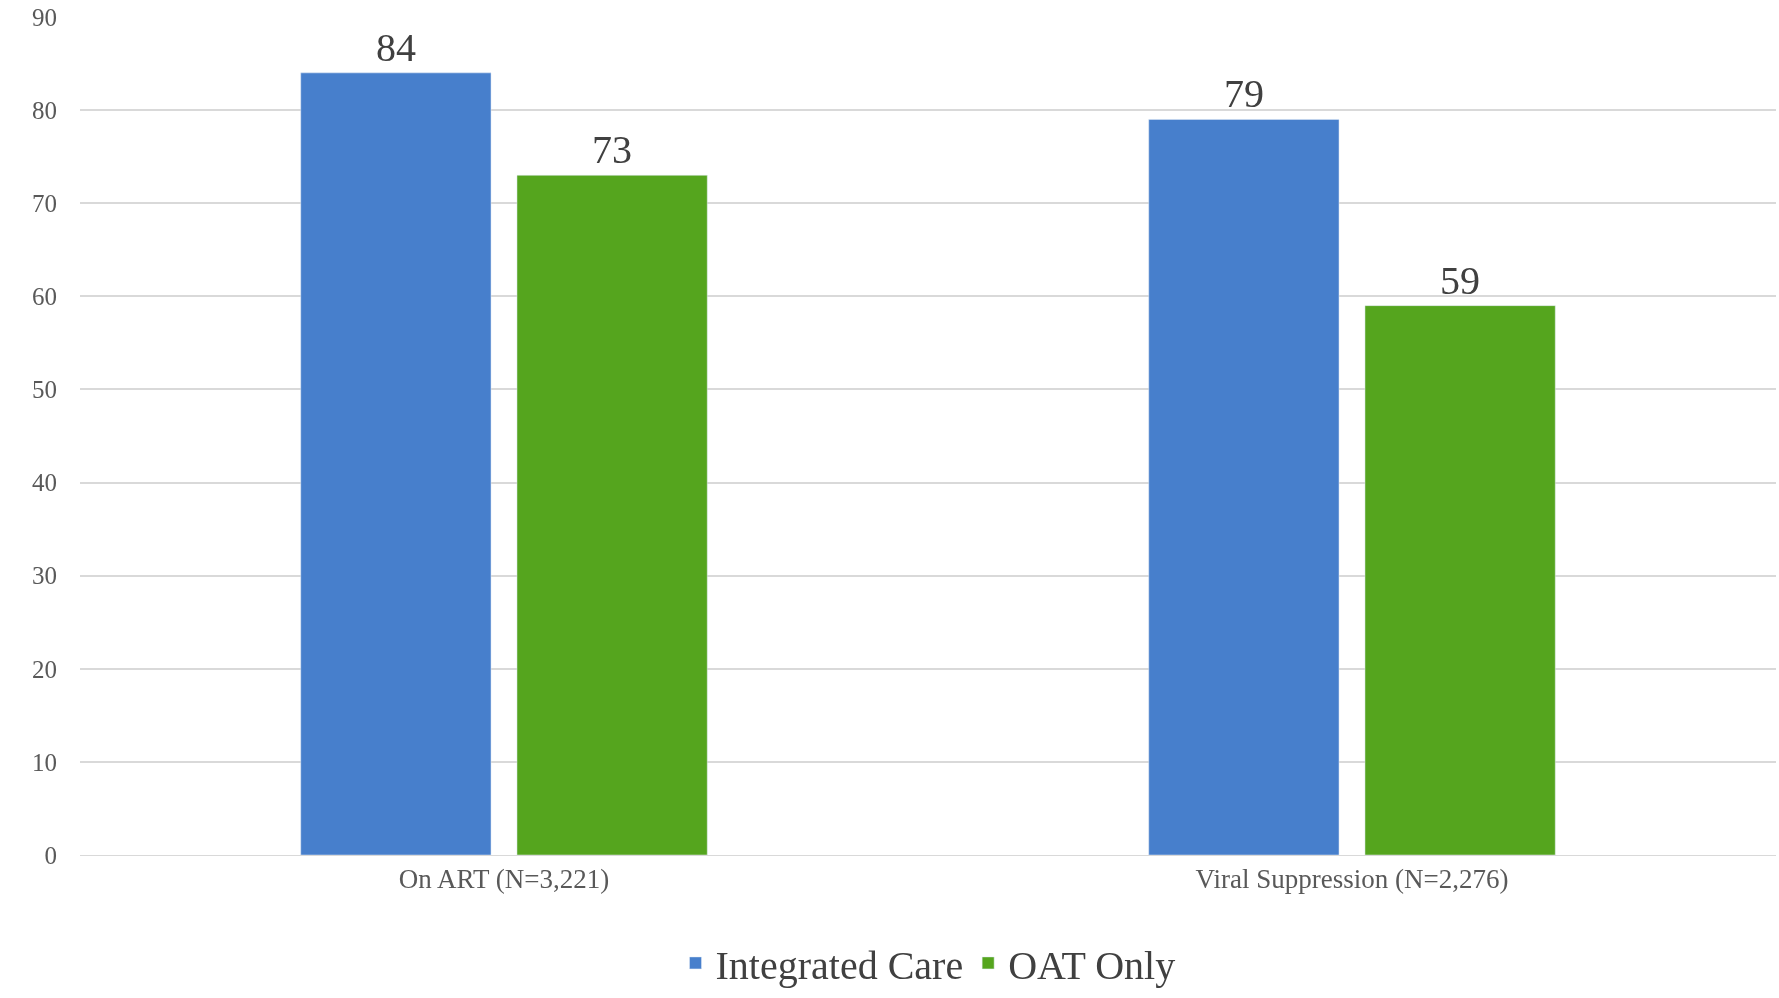 The image size is (1779, 998). I want to click on y-tick-label: 10, so click(44, 762).